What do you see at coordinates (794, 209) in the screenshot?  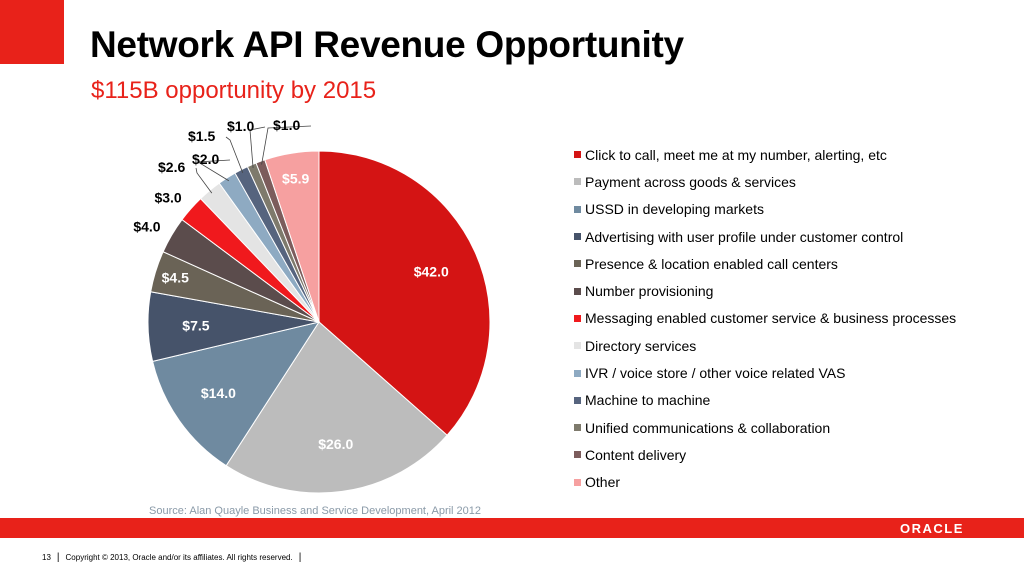 I see `legend-item-ussd-in-developing-markets: USSD in developing markets` at bounding box center [794, 209].